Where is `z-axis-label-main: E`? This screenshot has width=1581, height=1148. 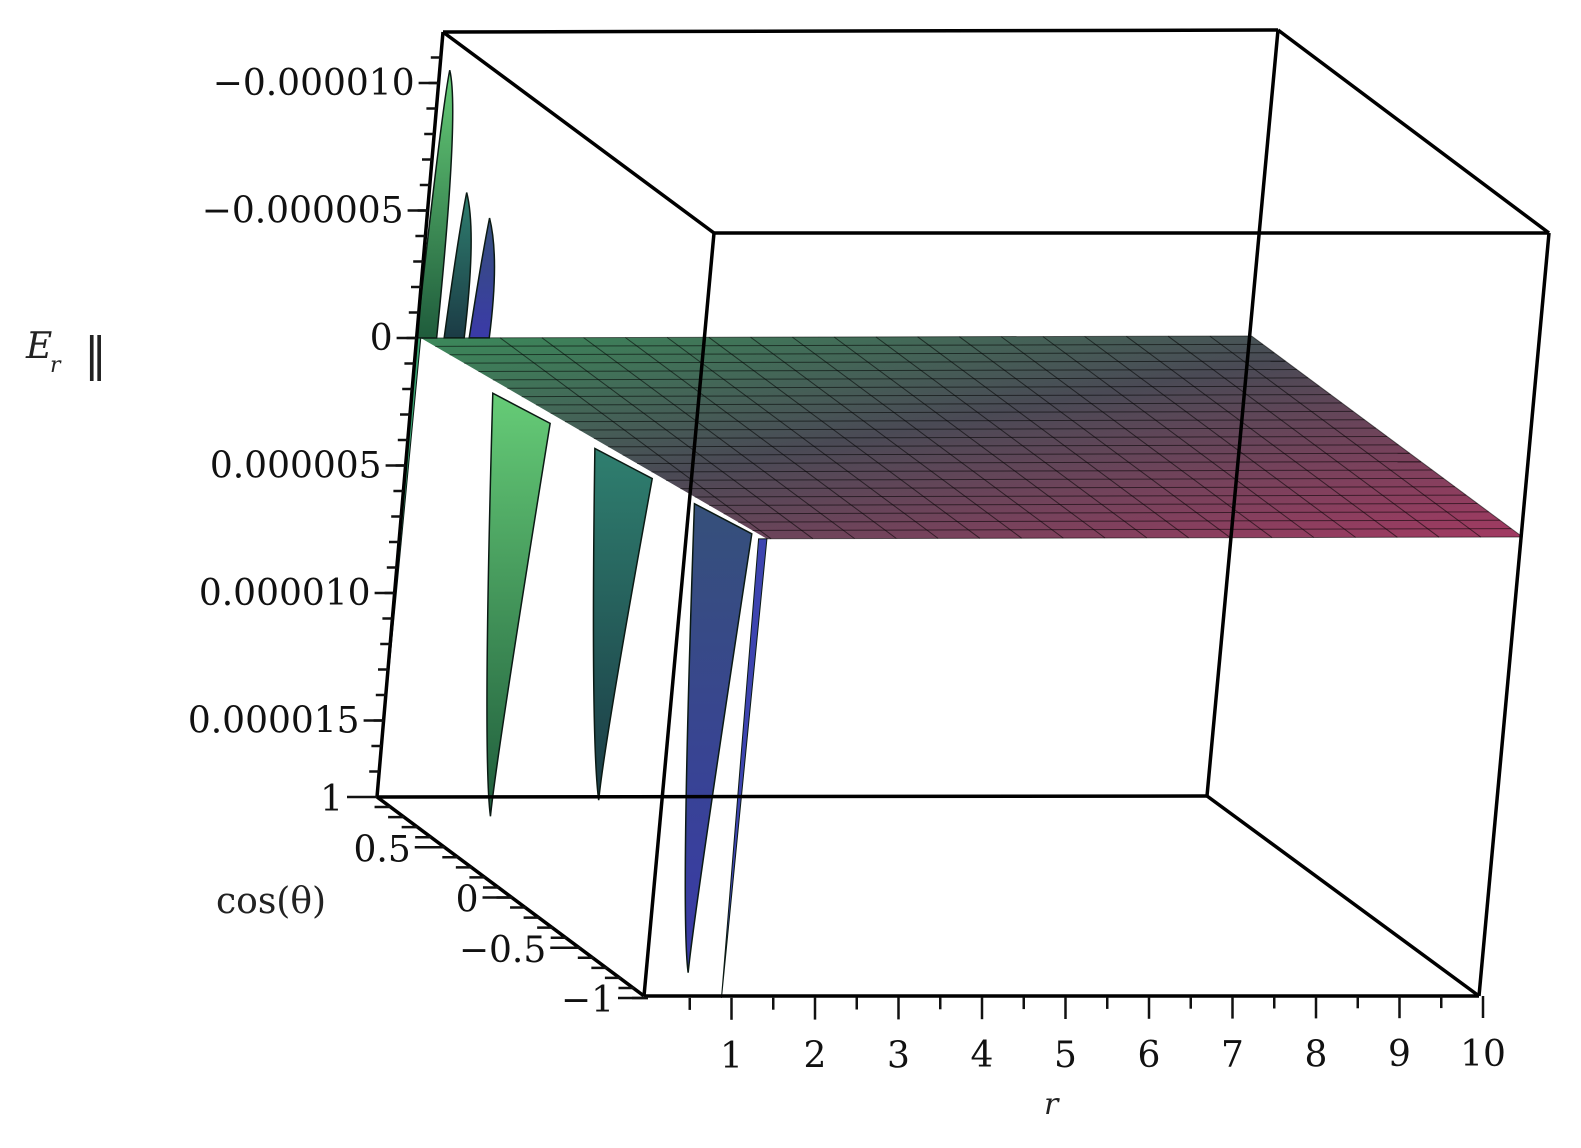
z-axis-label-main: E is located at coordinates (38, 346).